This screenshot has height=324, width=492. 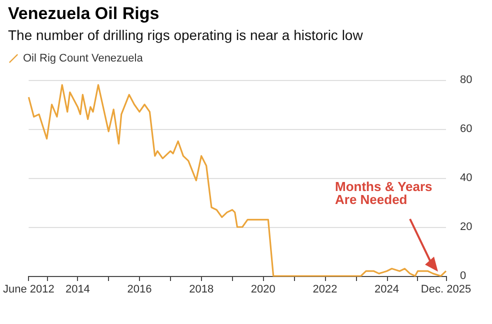 I want to click on y-tick-label: 40, so click(x=466, y=178).